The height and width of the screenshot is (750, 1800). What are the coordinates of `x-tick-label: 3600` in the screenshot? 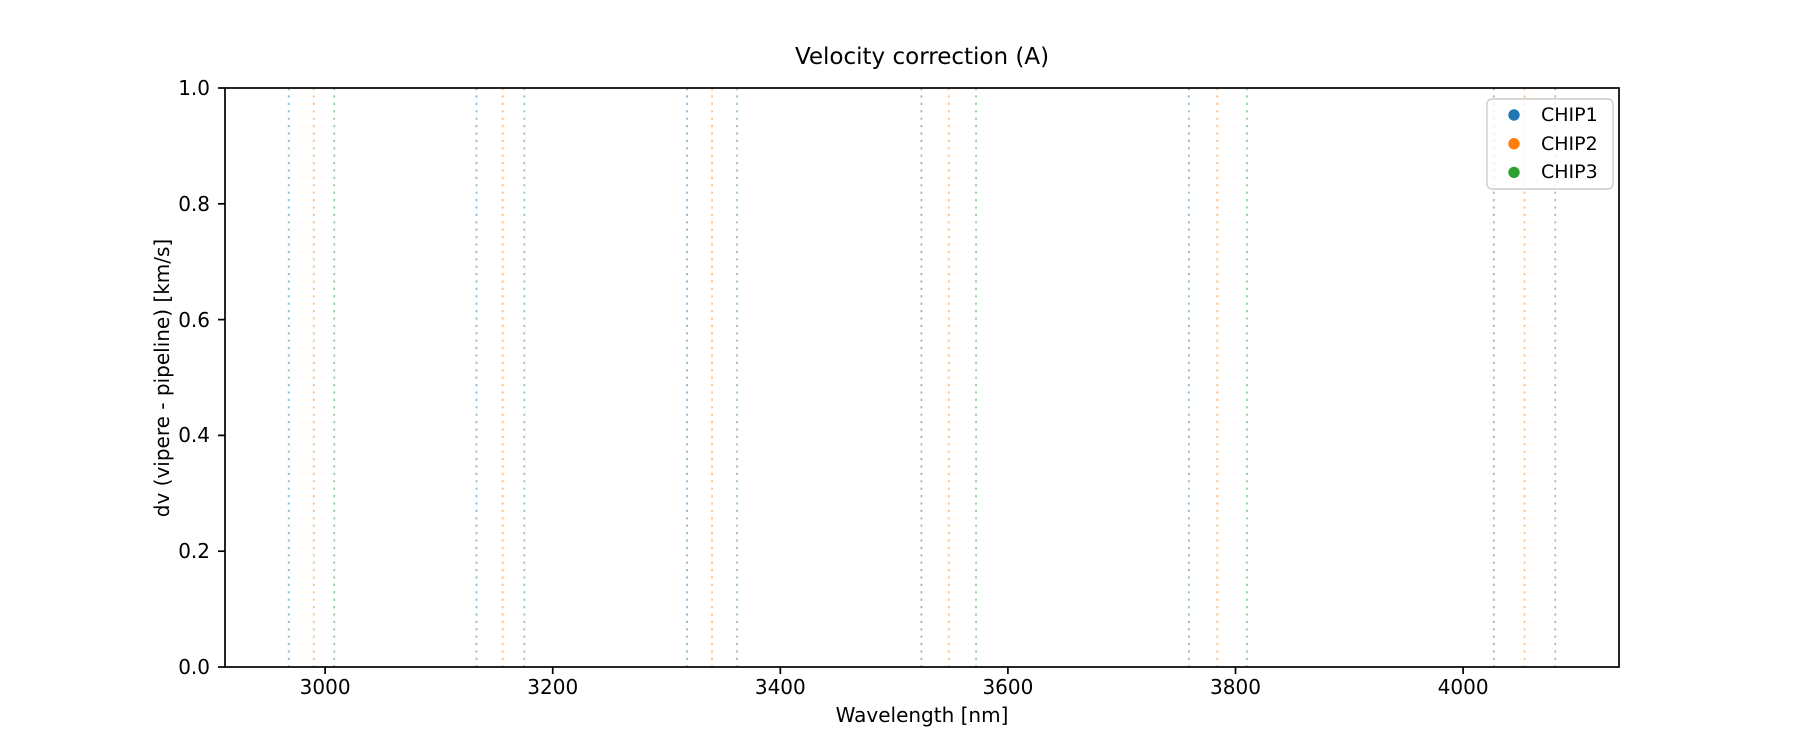 It's located at (1008, 687).